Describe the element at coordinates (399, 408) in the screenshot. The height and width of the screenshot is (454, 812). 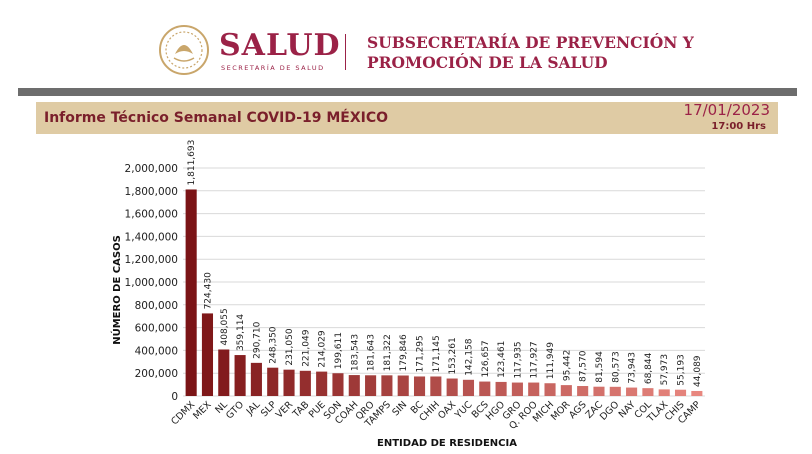
I see `x-tick-label: SIN` at that location.